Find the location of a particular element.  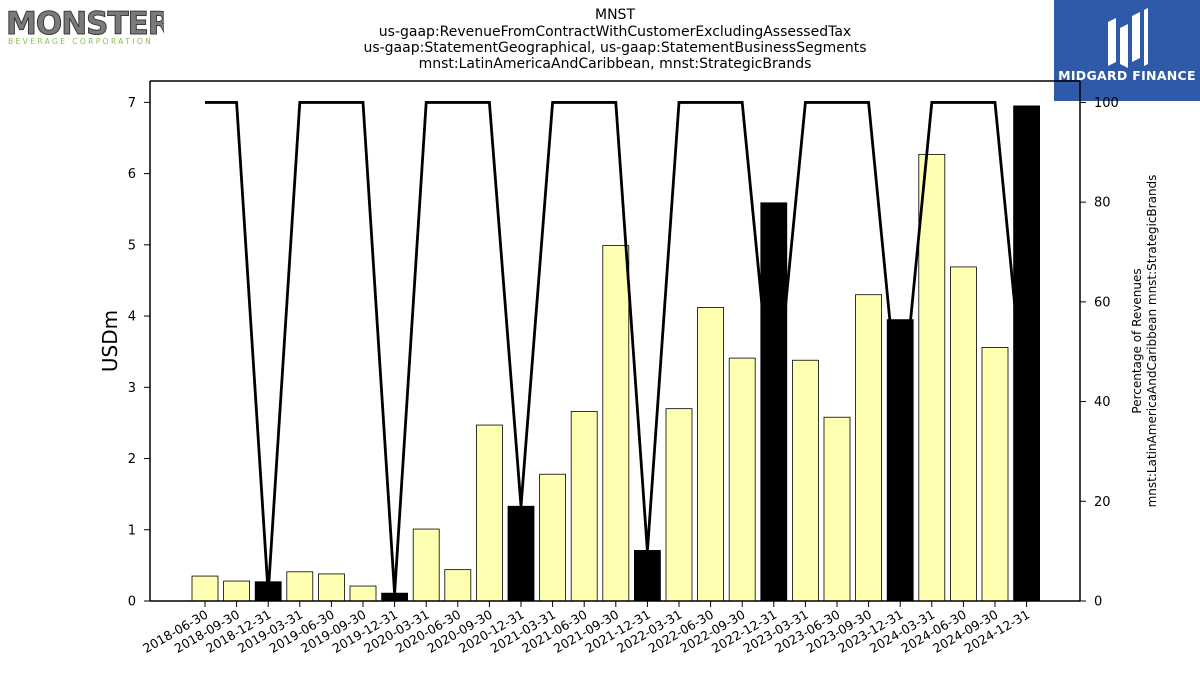

y2-axis-label-line-1: Percentage of Revenues is located at coordinates (1137, 340).